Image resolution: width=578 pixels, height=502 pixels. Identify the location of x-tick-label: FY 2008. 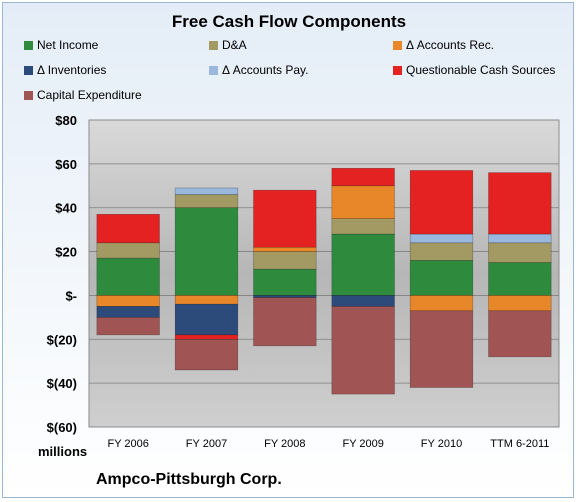
(284, 444).